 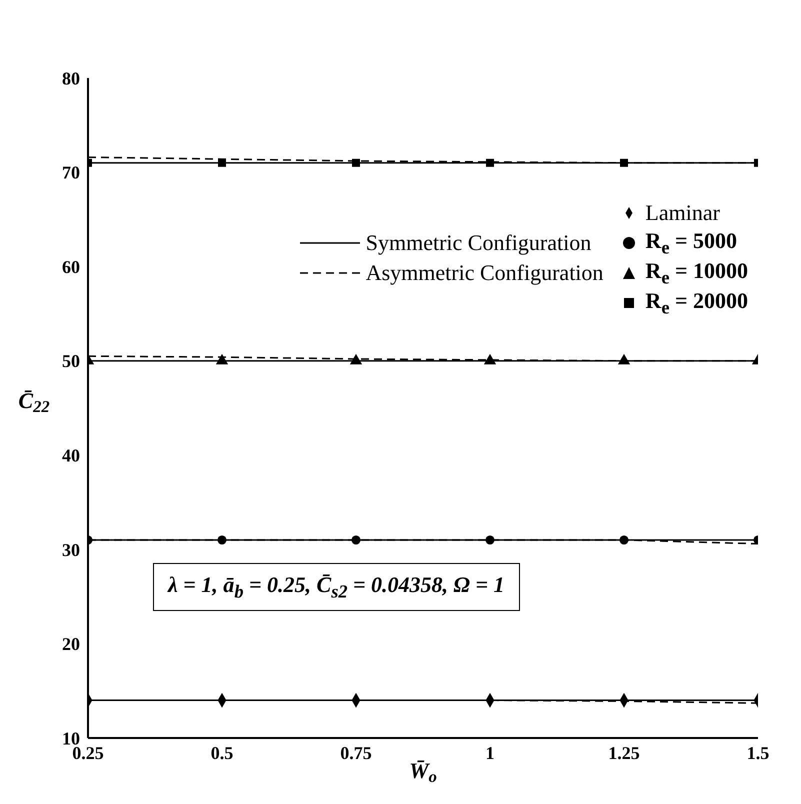 I want to click on legend-label: R$_{e}$ = 5000, so click(x=691, y=243).